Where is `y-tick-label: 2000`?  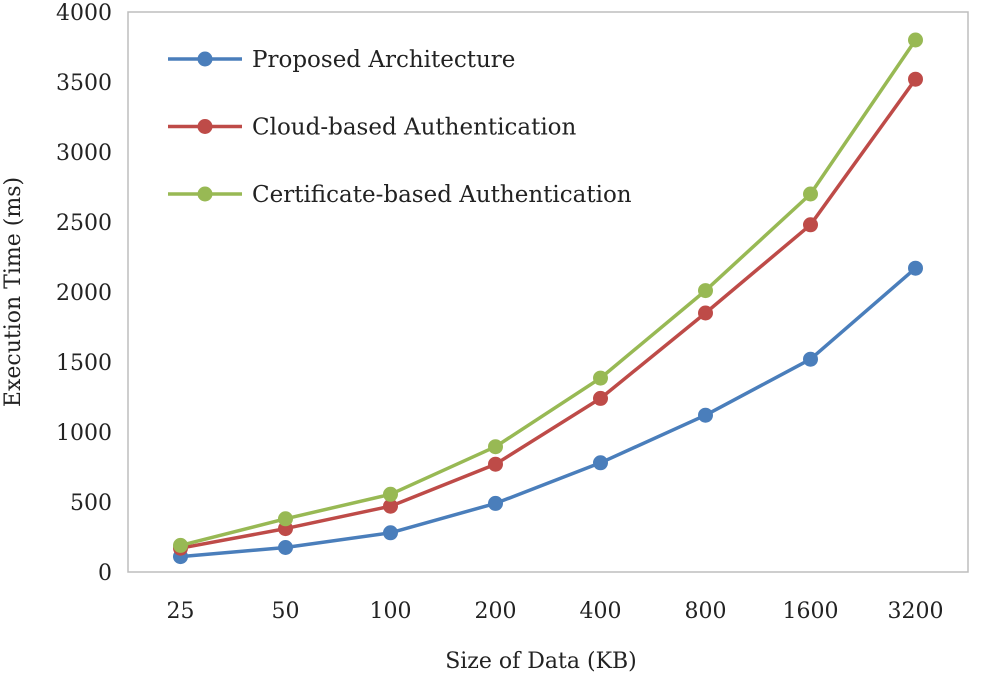 y-tick-label: 2000 is located at coordinates (84, 293).